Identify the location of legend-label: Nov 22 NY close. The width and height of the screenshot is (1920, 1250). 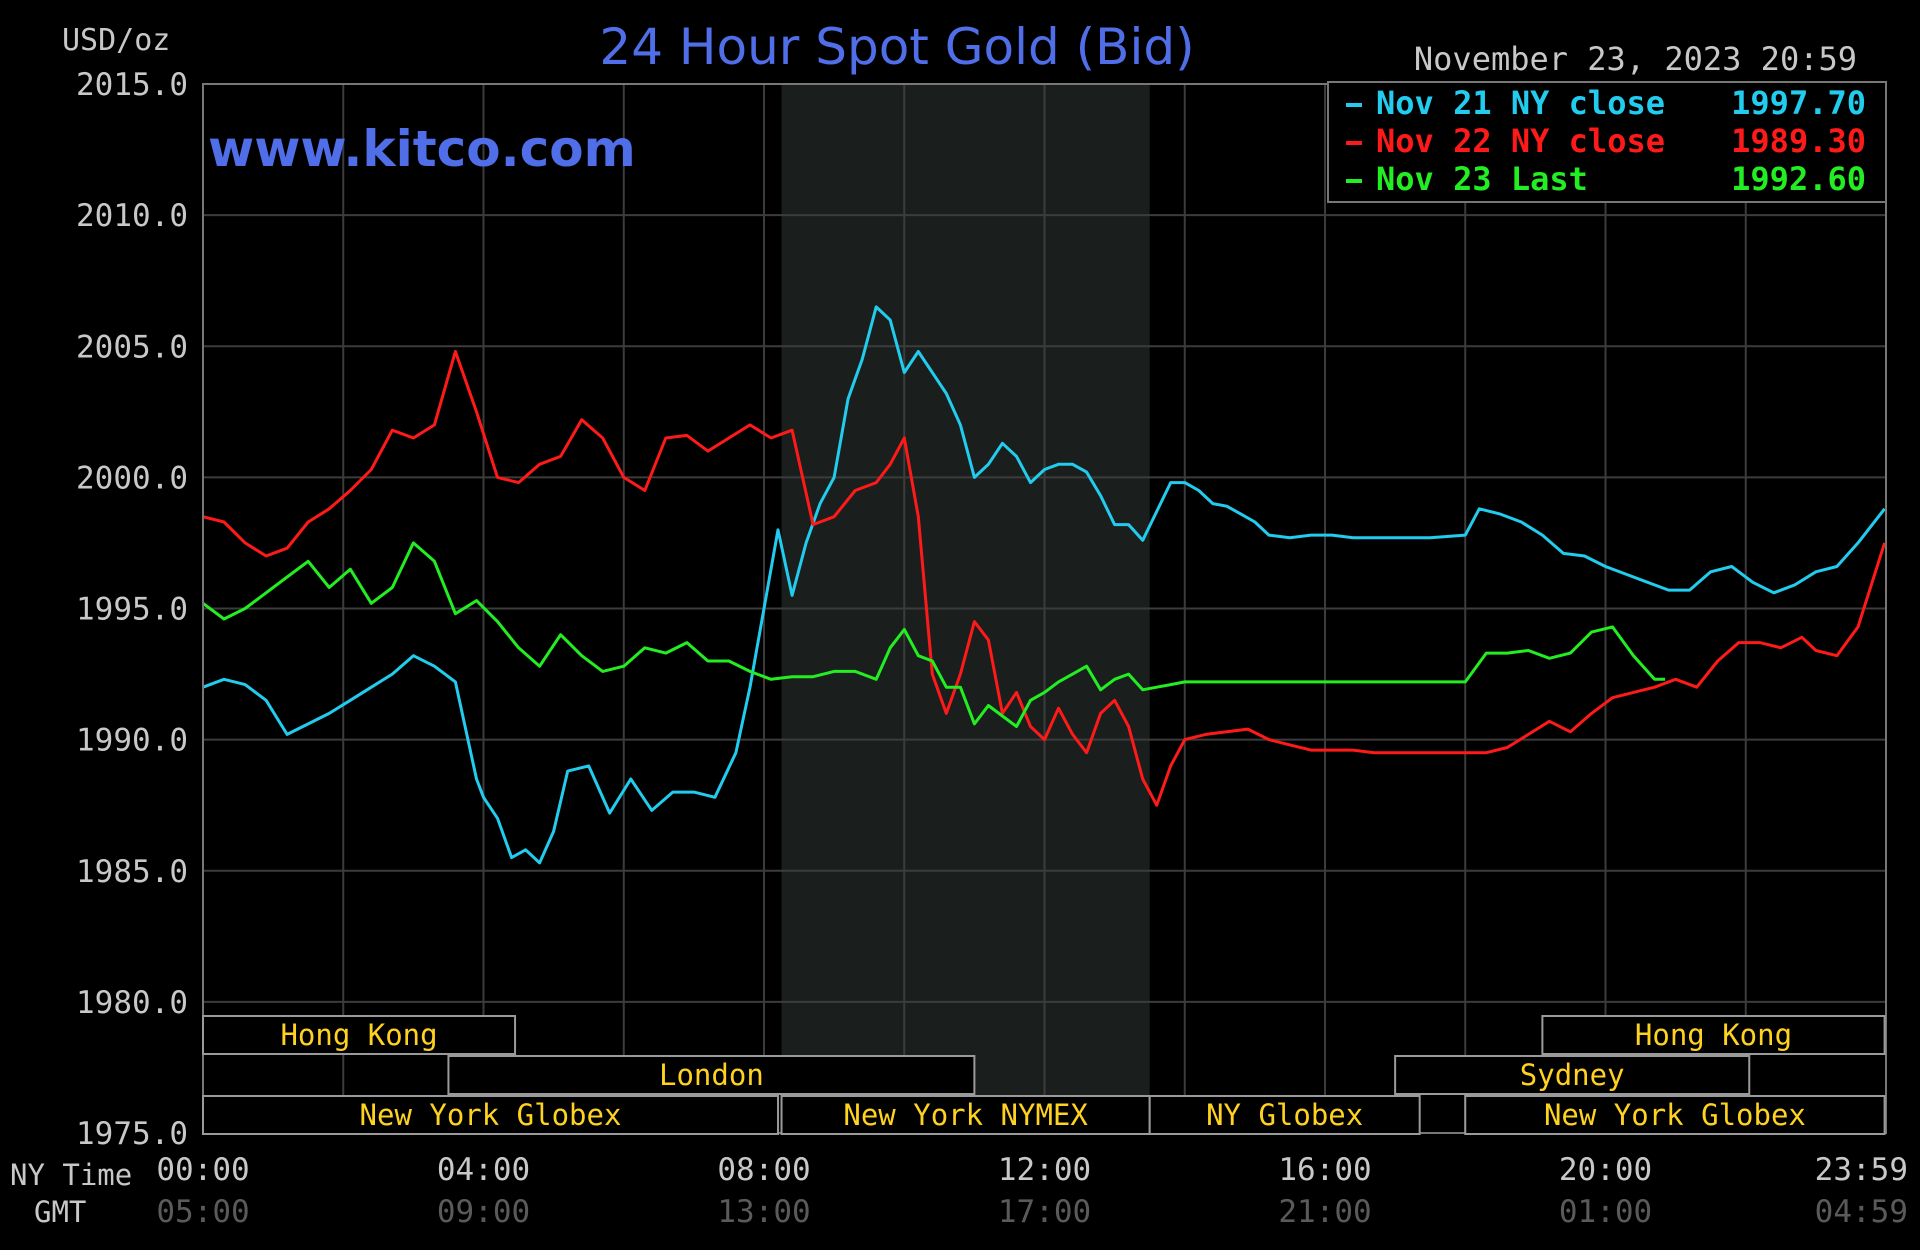
(1520, 141).